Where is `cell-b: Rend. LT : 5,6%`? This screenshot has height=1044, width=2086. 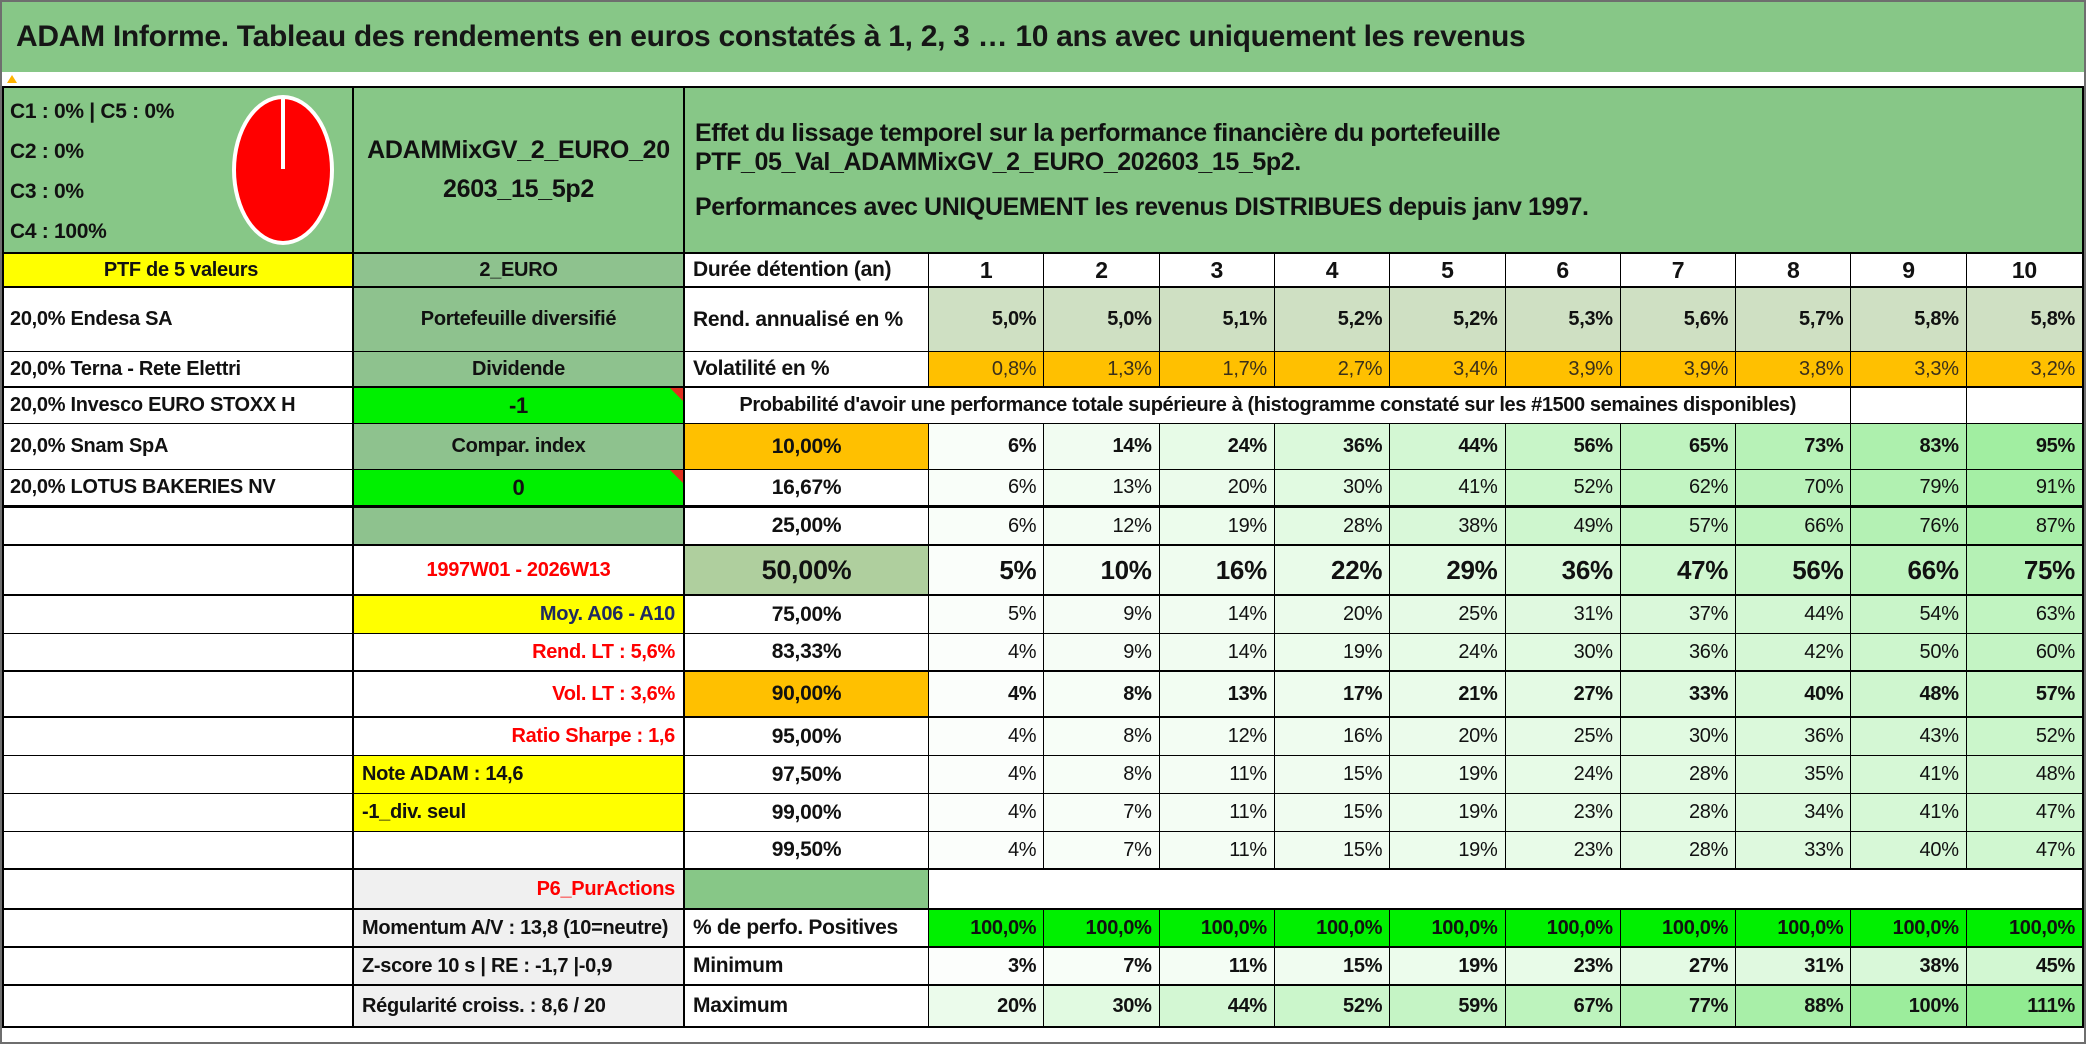 cell-b: Rend. LT : 5,6% is located at coordinates (519, 652).